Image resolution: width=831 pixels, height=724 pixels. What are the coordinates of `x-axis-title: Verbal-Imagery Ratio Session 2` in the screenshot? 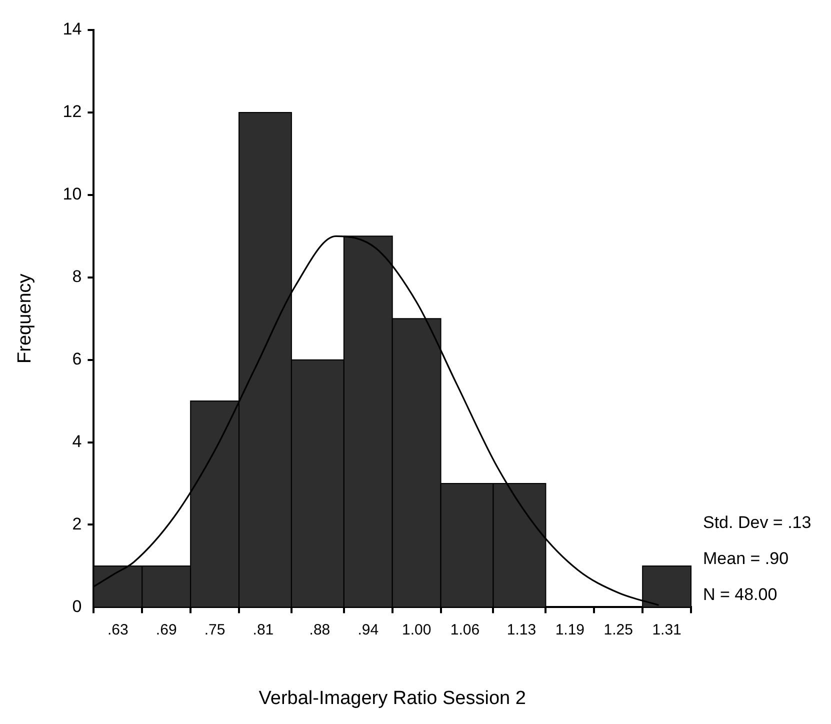 It's located at (392, 698).